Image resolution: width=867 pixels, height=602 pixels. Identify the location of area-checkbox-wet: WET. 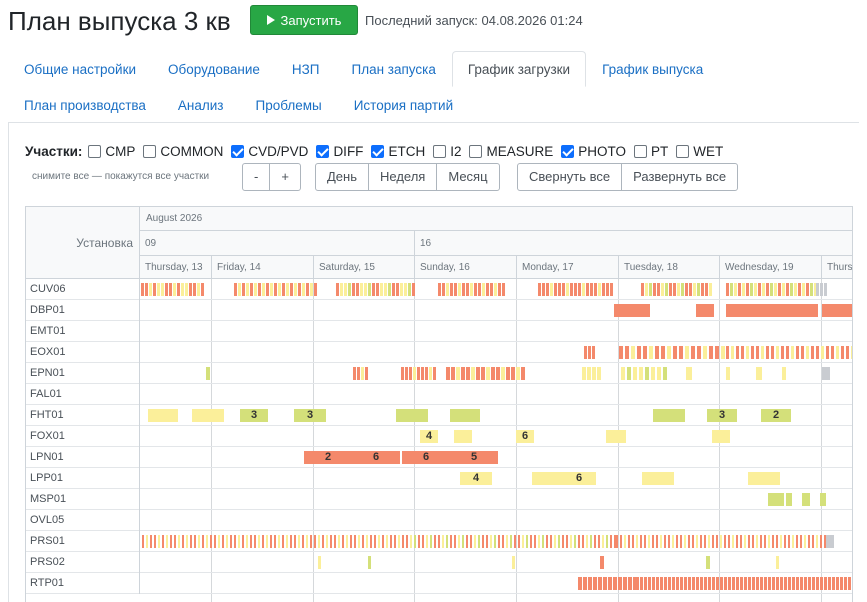
(699, 151).